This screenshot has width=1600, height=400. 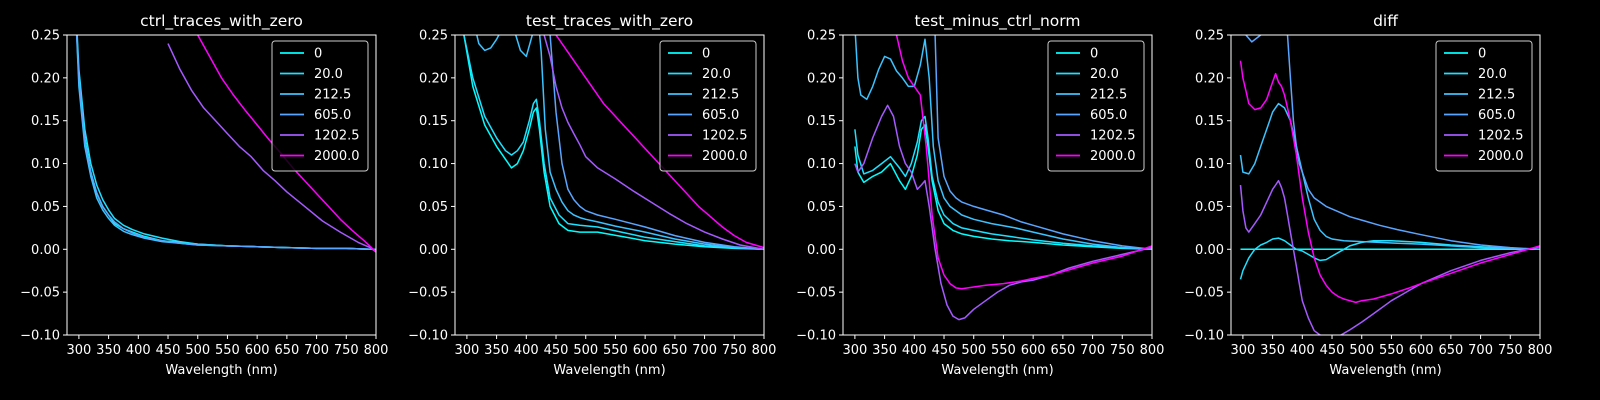 What do you see at coordinates (1033, 350) in the screenshot?
I see `x-tick-label: 600` at bounding box center [1033, 350].